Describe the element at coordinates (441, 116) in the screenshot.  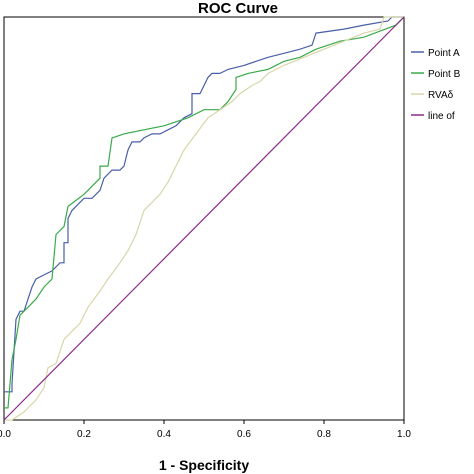
I see `legend-label-4: line of` at that location.